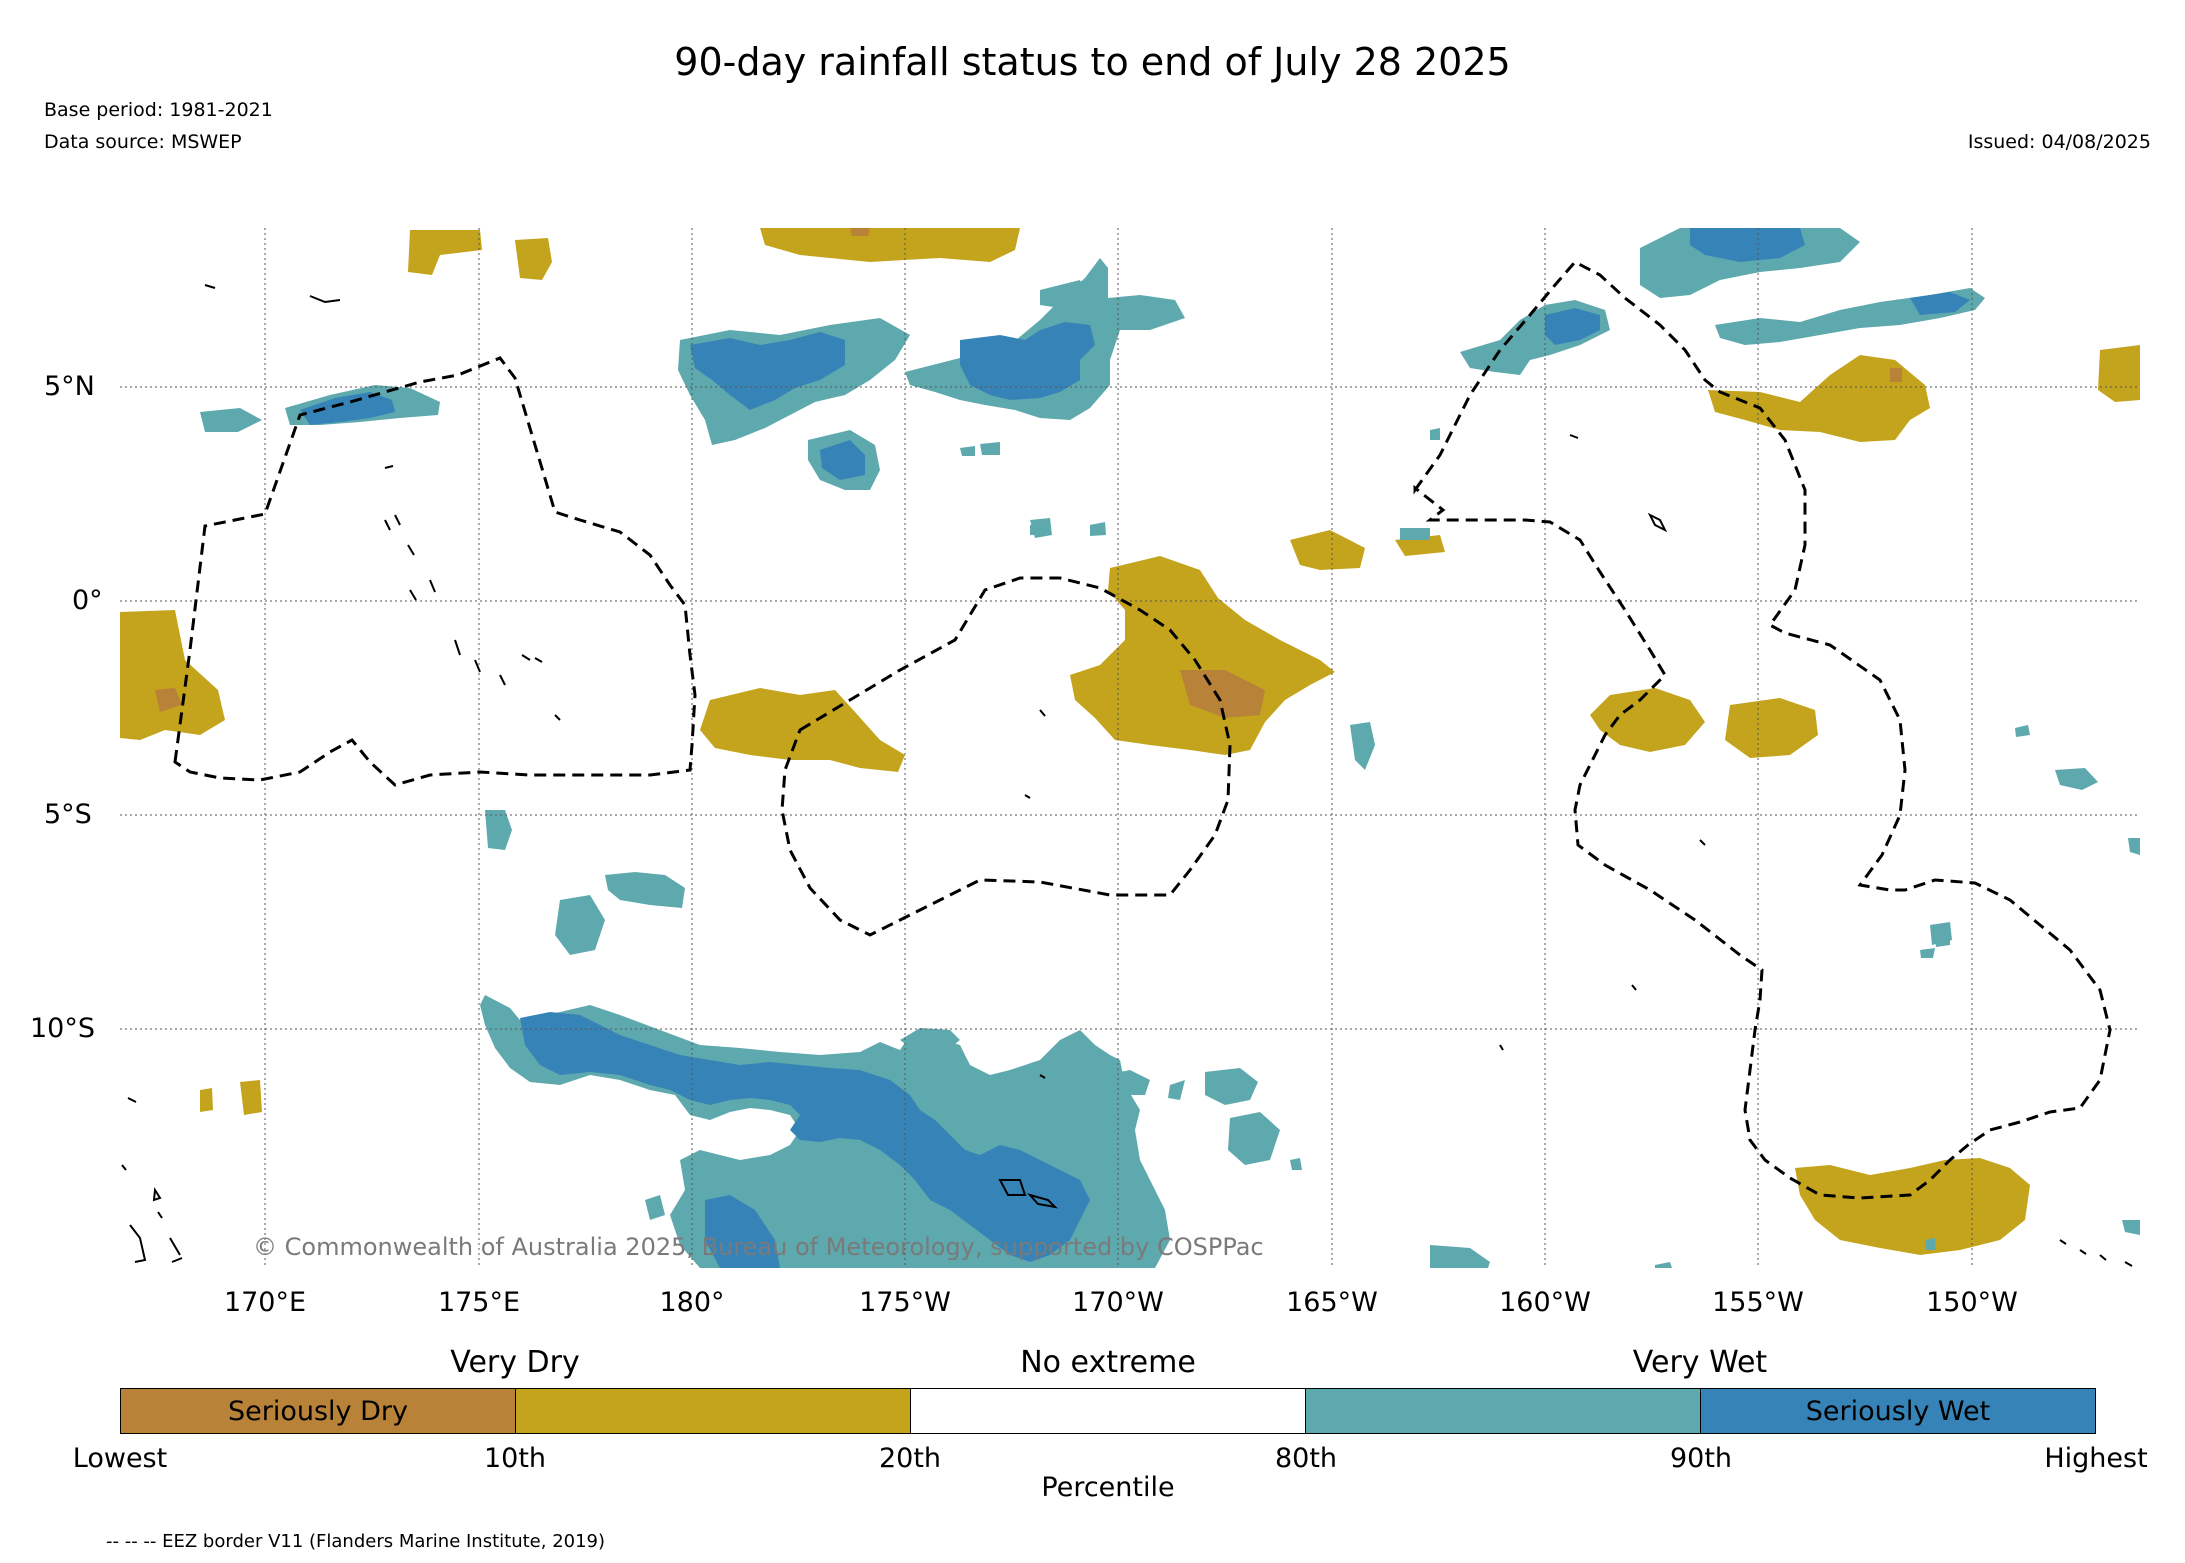 The image size is (2185, 1563). I want to click on segment-label: Seriously Wet, so click(1898, 1411).